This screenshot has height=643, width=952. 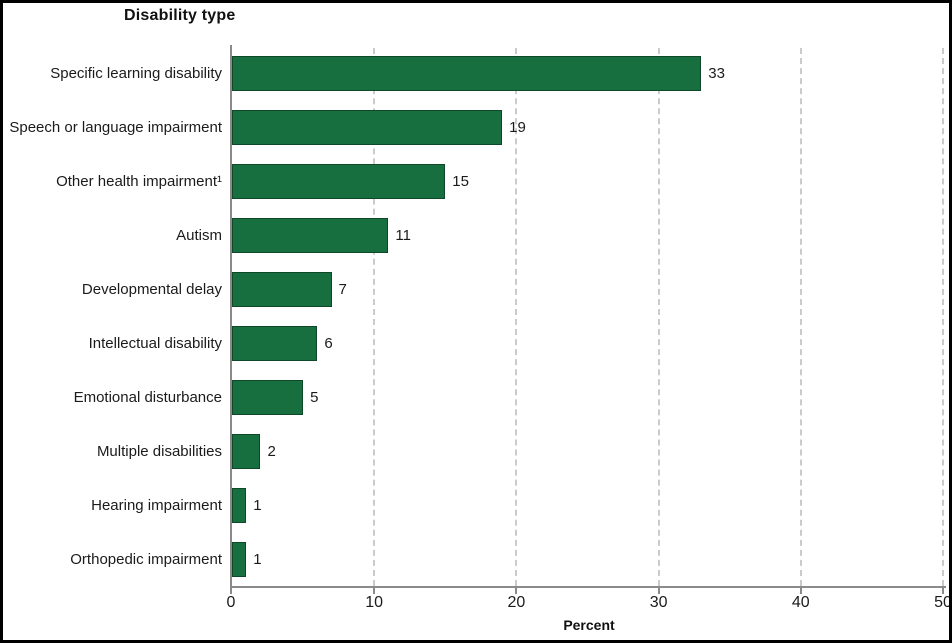 What do you see at coordinates (800, 602) in the screenshot?
I see `x-tick-label: 40` at bounding box center [800, 602].